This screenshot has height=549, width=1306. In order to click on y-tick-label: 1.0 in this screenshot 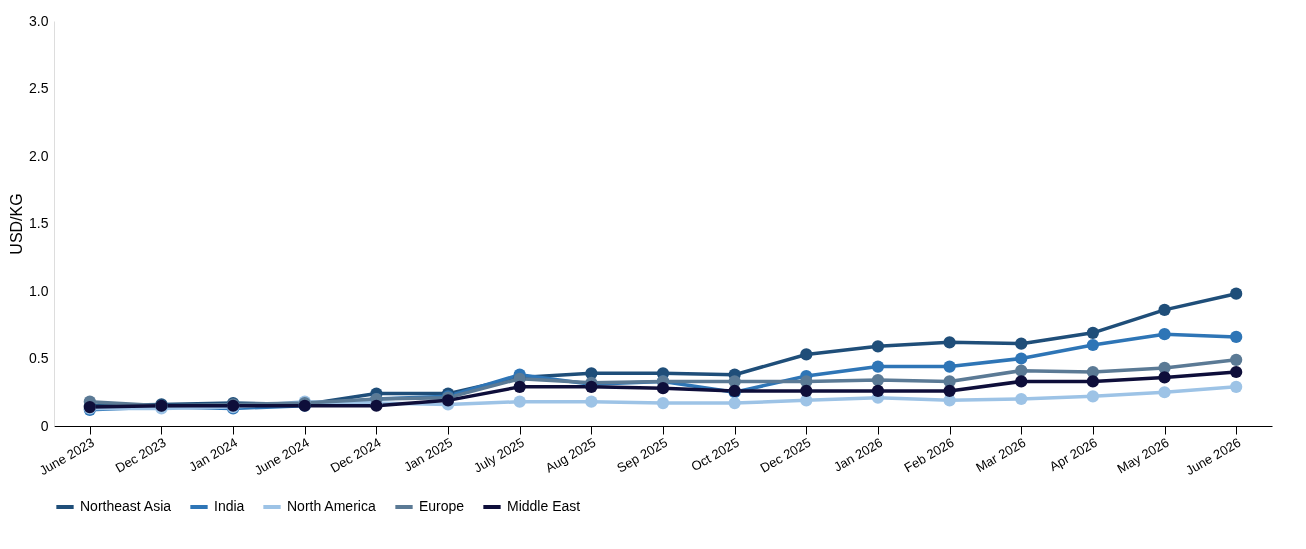, I will do `click(39, 290)`.